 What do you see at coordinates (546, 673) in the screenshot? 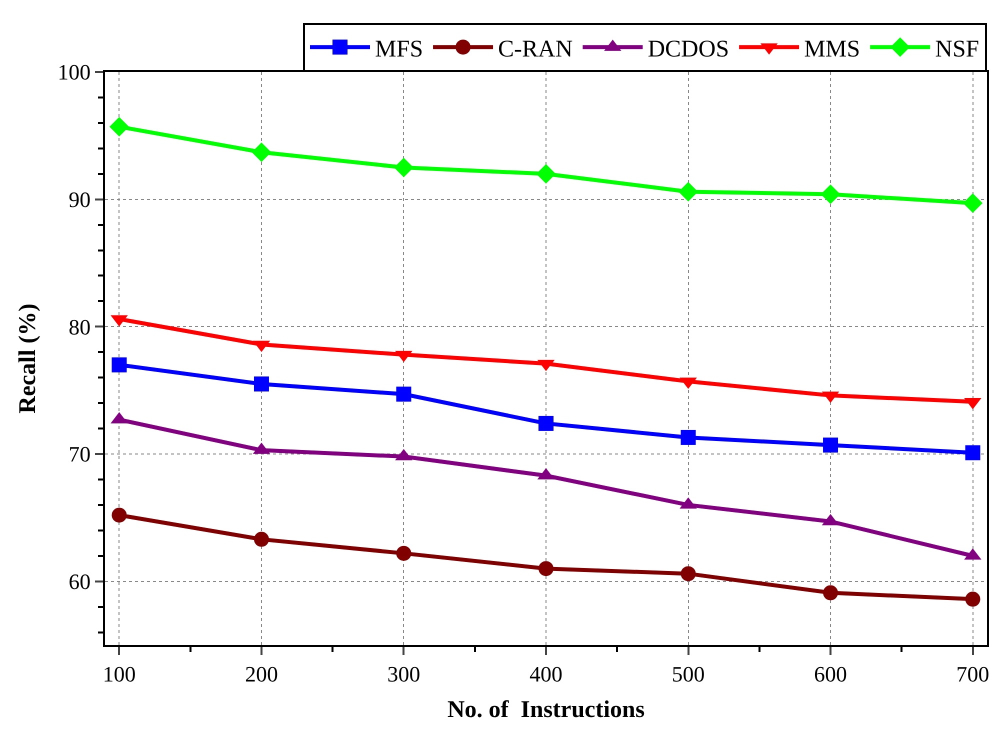
I see `x-tick-label: 400` at bounding box center [546, 673].